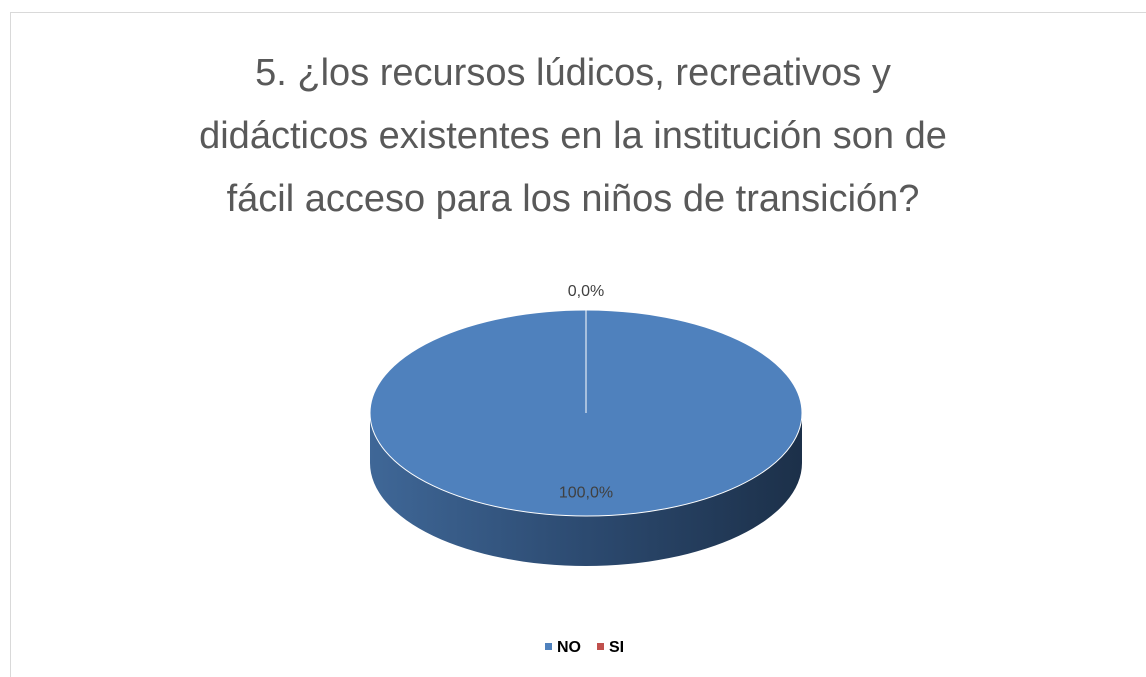 The height and width of the screenshot is (677, 1146). I want to click on legend-label: NO, so click(569, 647).